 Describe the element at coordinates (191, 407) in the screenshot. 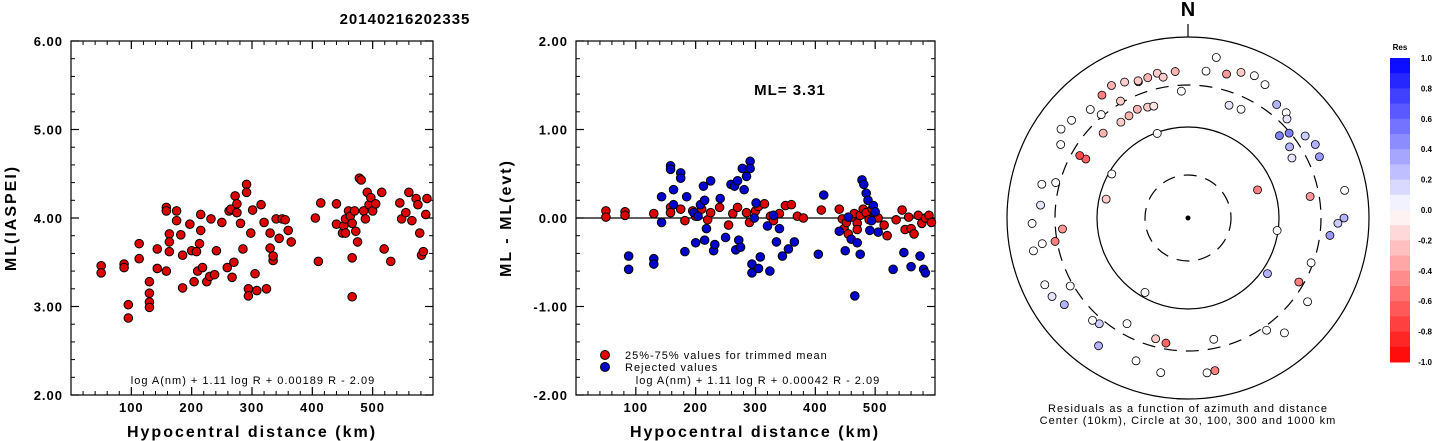

I see `x-tick-label: 200` at that location.